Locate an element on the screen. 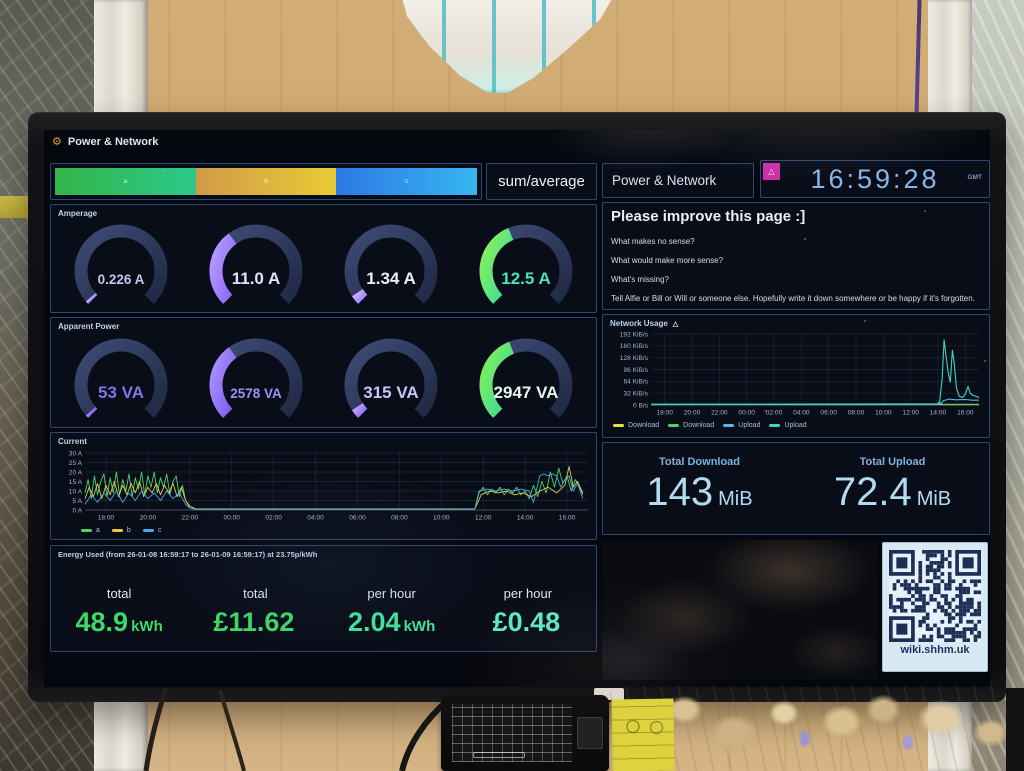 This screenshot has height=771, width=1024. alert-triangle-icon: △ is located at coordinates (771, 171).